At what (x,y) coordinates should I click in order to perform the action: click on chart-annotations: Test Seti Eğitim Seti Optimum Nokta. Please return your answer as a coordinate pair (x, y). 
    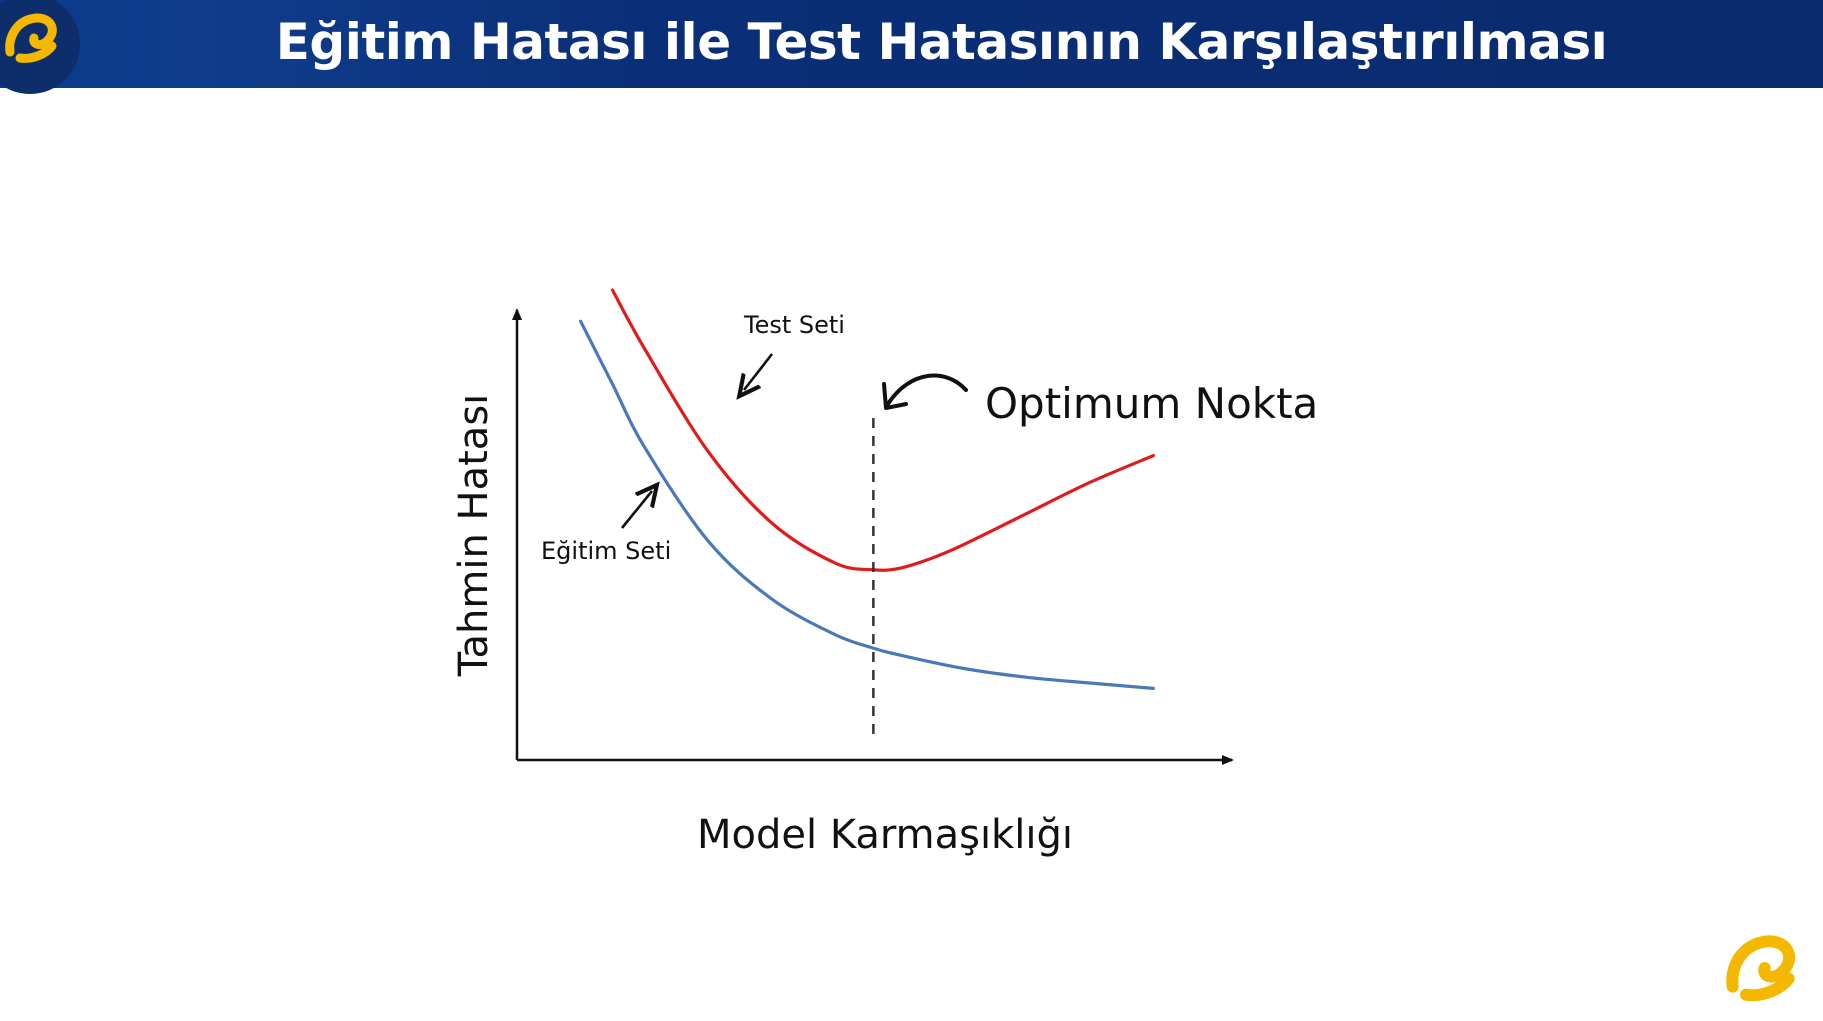
    Looking at the image, I should click on (929, 438).